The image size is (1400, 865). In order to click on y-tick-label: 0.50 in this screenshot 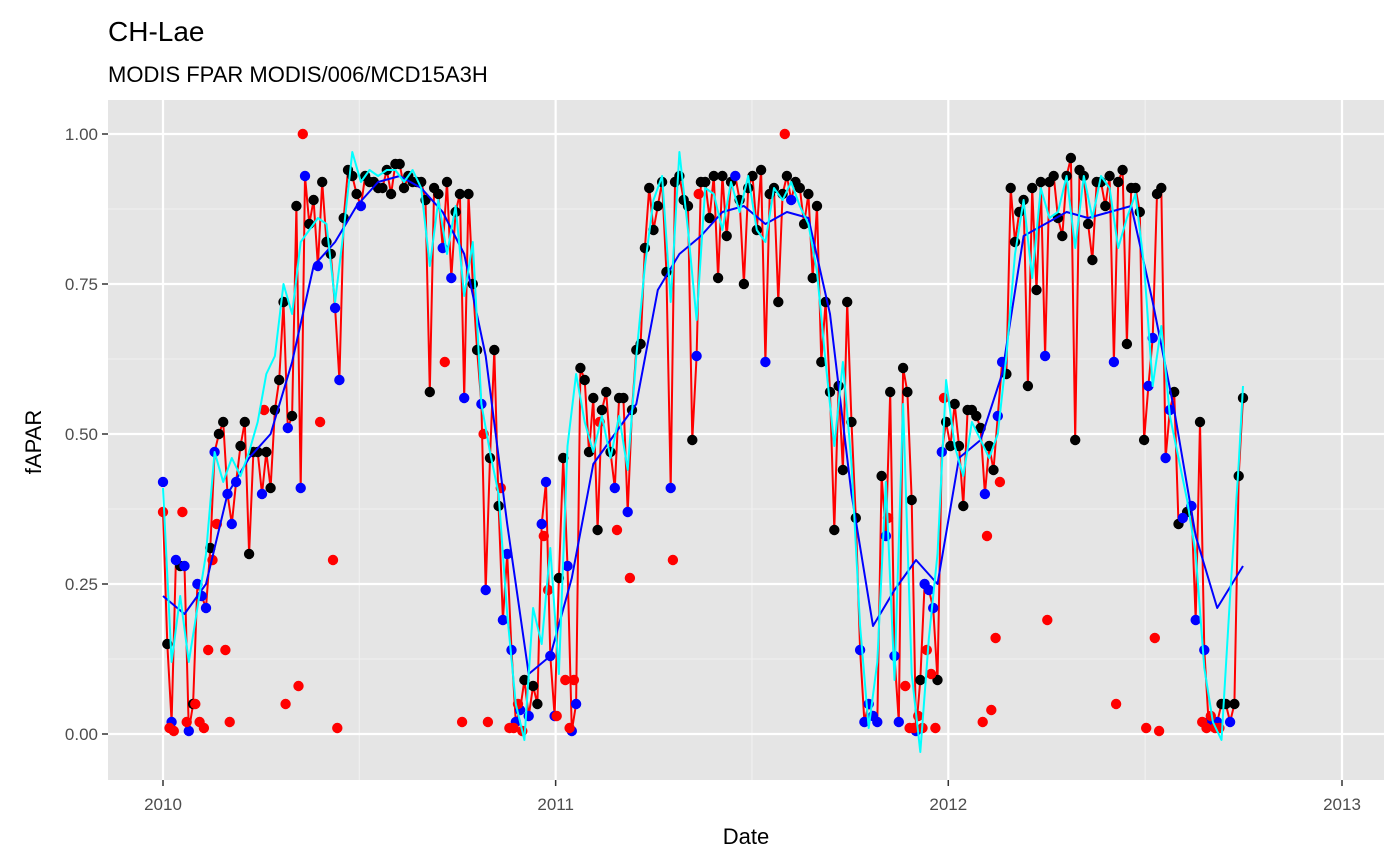, I will do `click(81, 434)`.